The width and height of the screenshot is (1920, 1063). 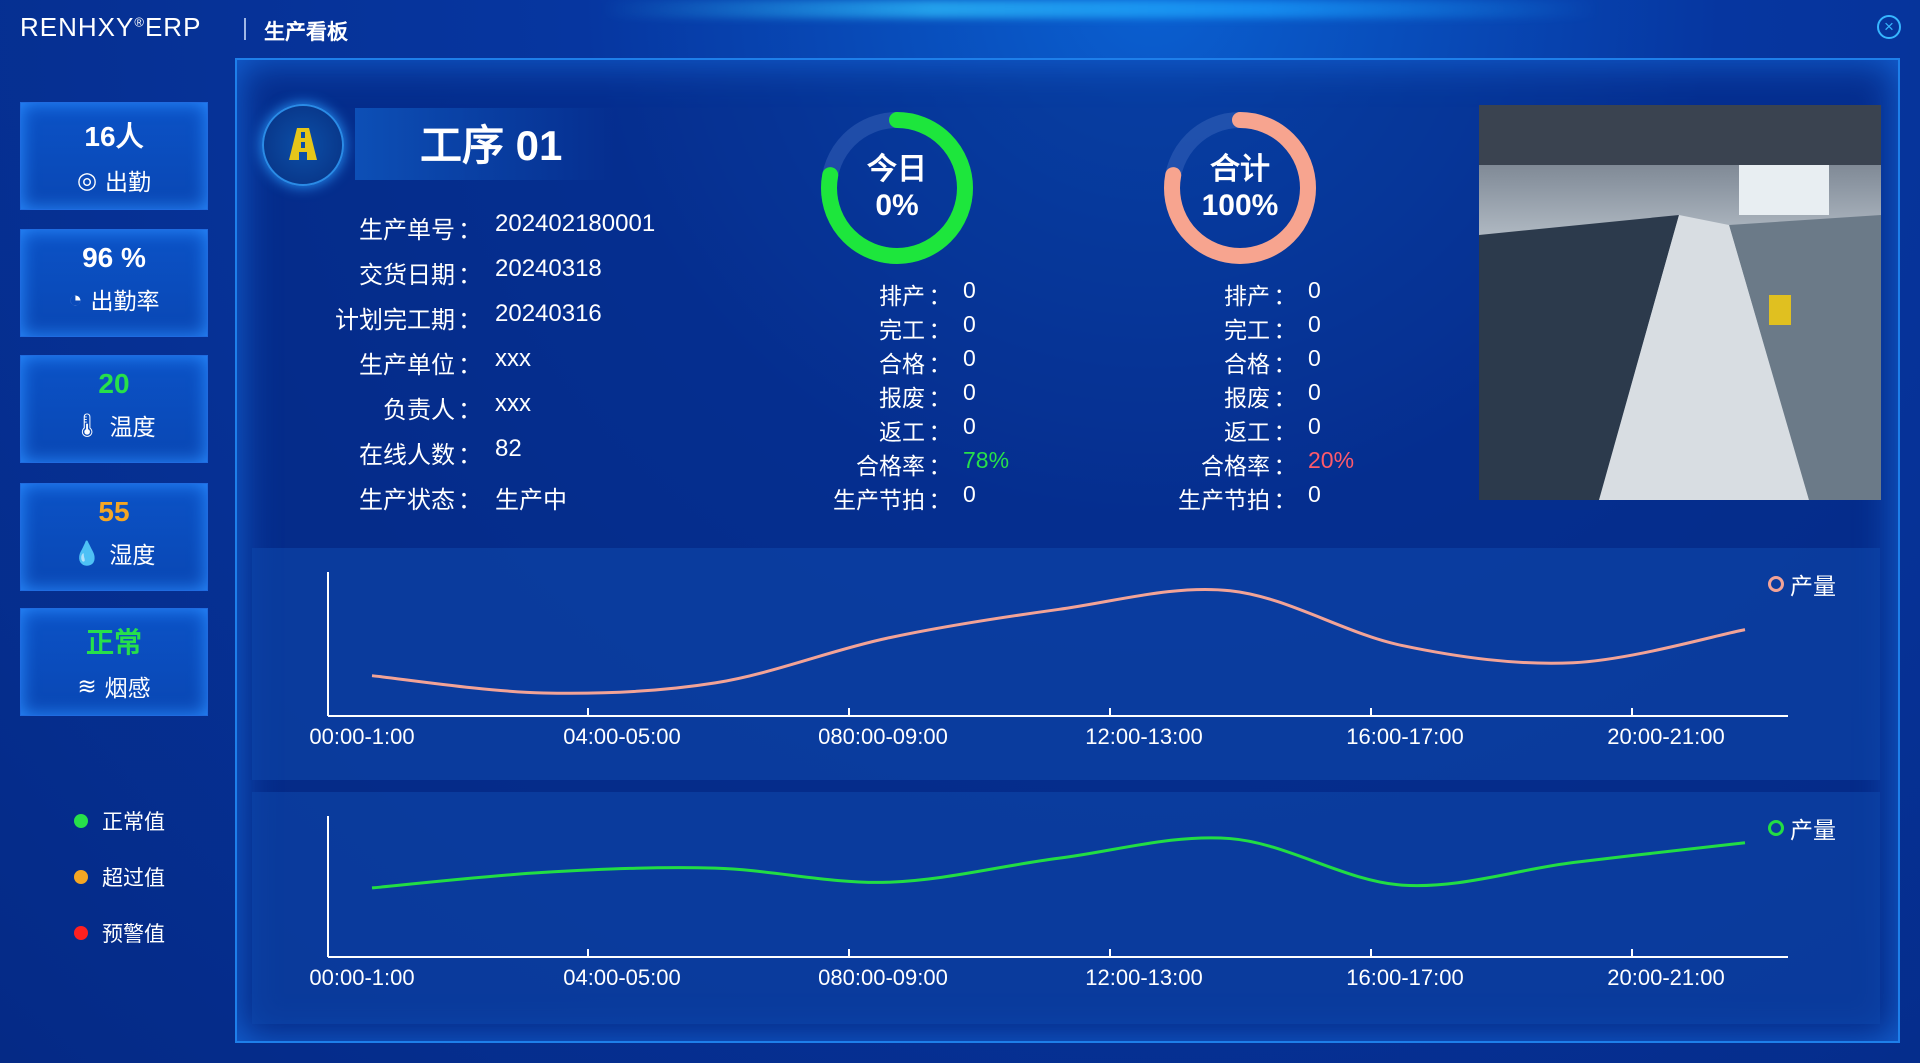 I want to click on today-stat-row: 返工： 0, so click(x=880, y=430).